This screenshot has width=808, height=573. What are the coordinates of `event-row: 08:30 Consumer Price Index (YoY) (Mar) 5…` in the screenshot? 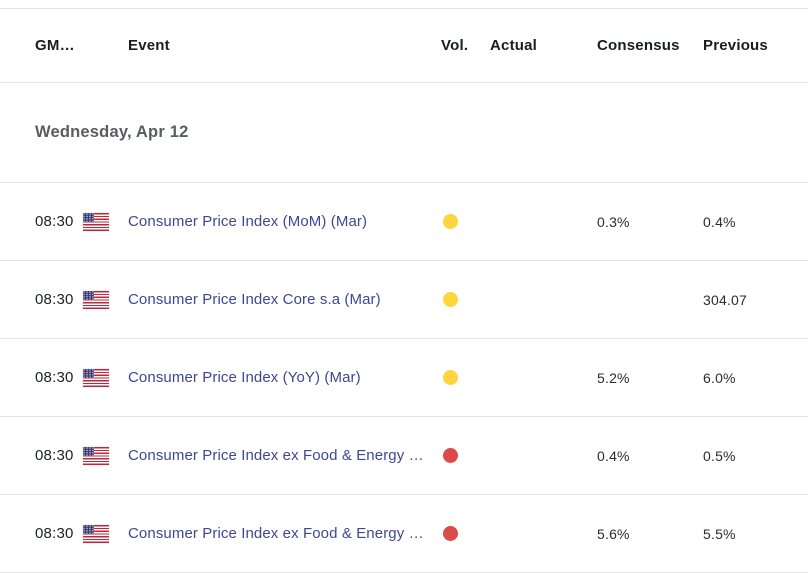 It's located at (404, 378).